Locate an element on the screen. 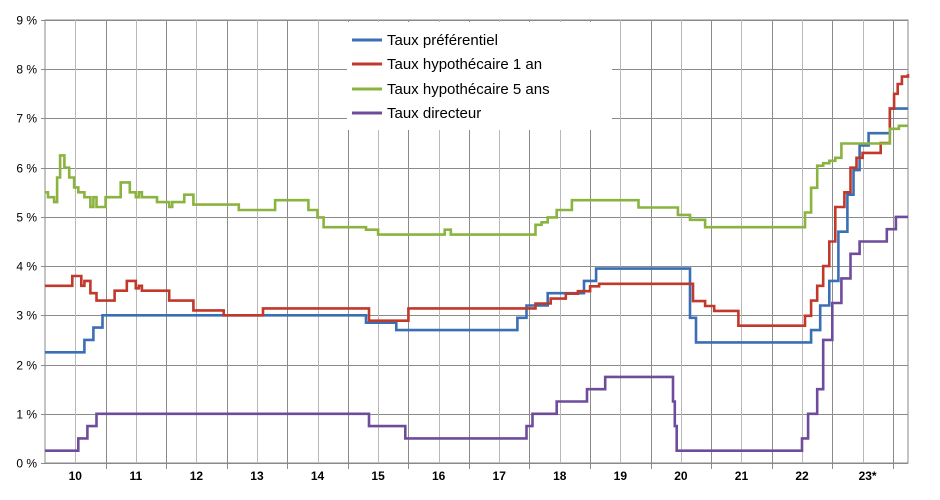  y-tick-label: 1 % is located at coordinates (26, 415).